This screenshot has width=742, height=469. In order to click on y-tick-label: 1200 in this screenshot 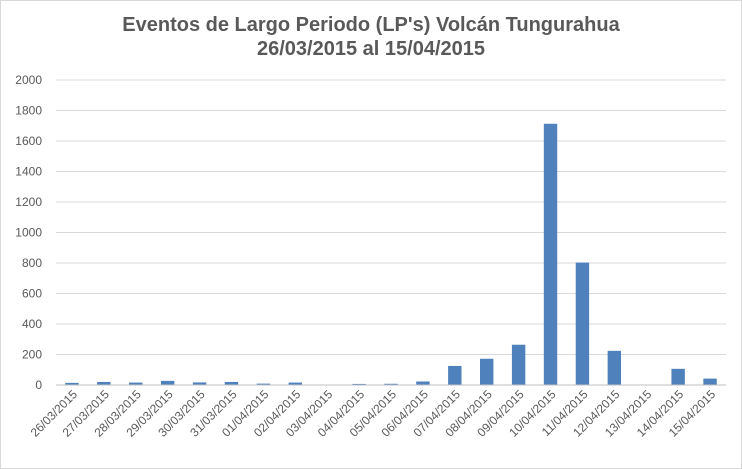, I will do `click(28, 202)`.